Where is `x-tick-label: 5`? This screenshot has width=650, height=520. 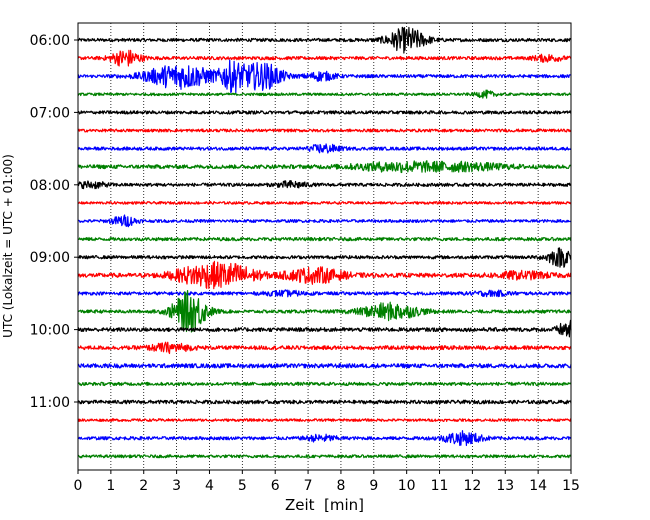
x-tick-label: 5 is located at coordinates (242, 486).